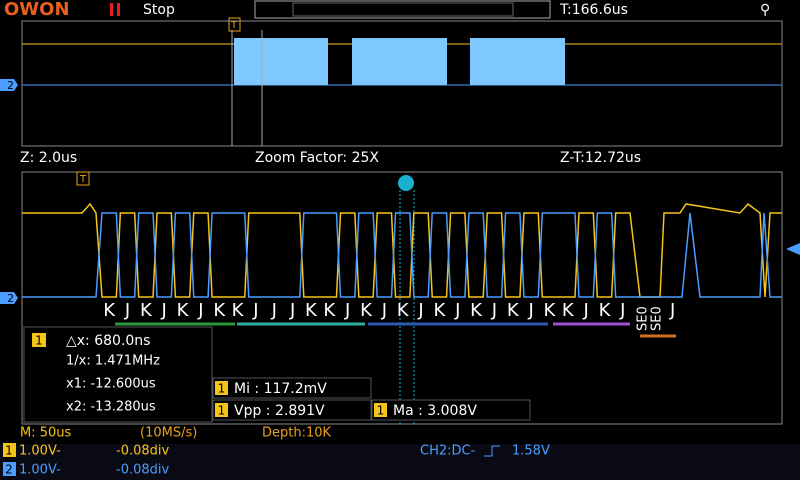  Describe the element at coordinates (448, 451) in the screenshot. I see `trigger-source: CH2:DC-` at that location.